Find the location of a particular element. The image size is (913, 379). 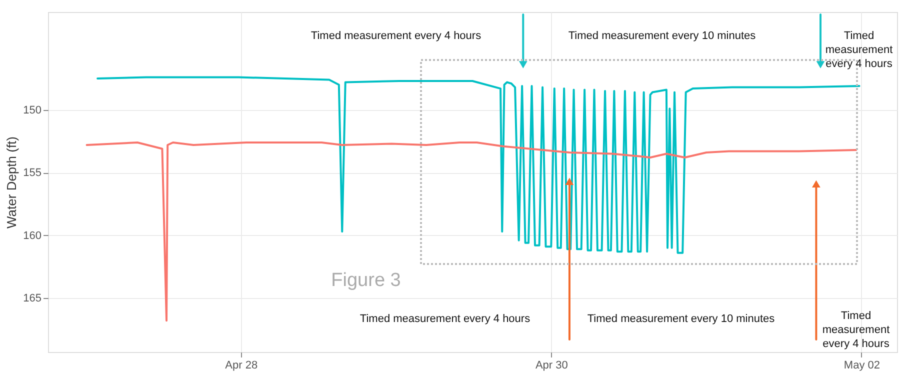

annotation: Figure 3 is located at coordinates (366, 280).